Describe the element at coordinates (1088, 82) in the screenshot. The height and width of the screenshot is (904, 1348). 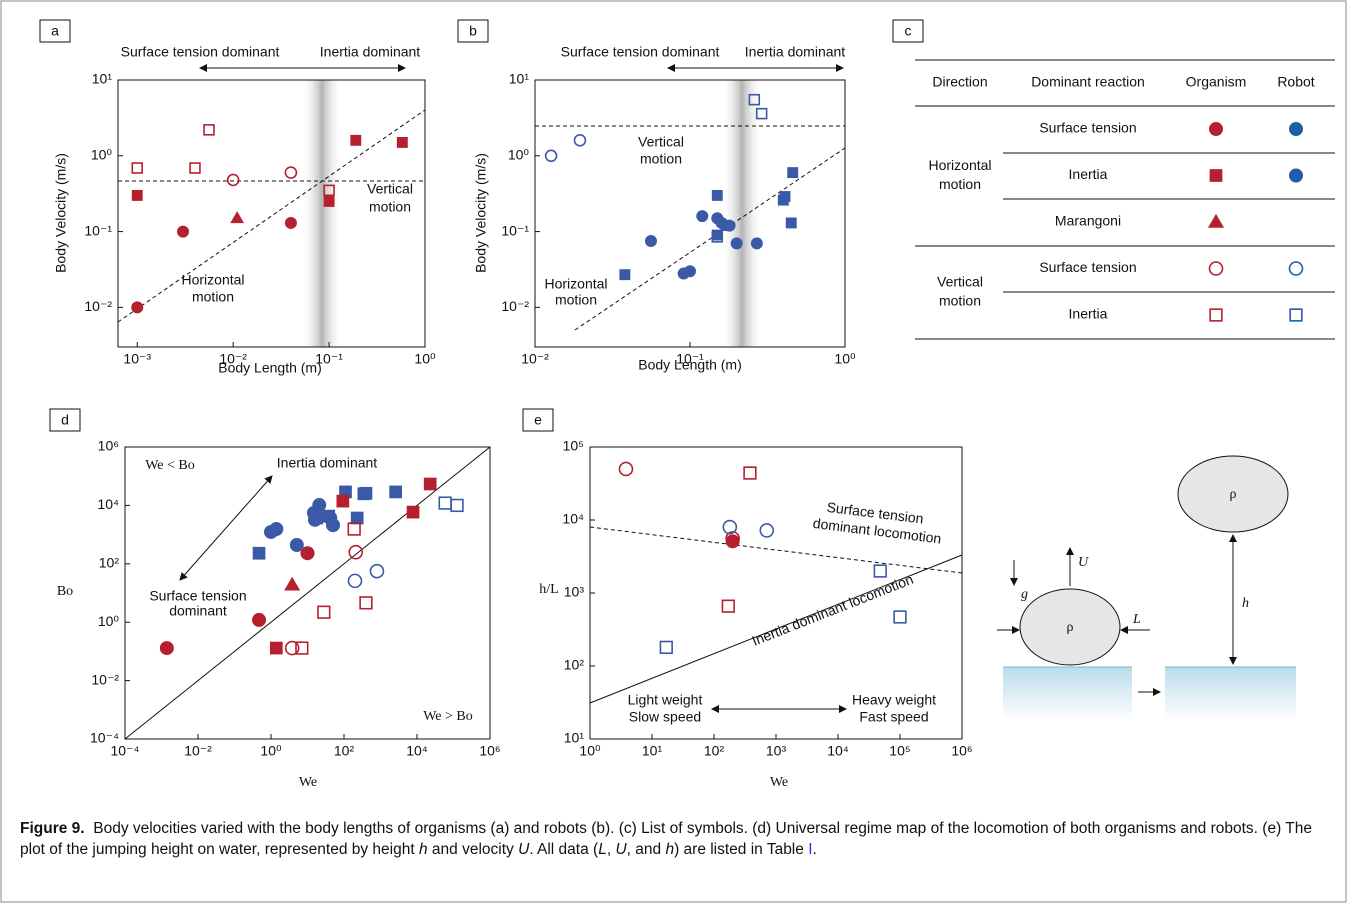
I see `table-header: Dominant reaction` at that location.